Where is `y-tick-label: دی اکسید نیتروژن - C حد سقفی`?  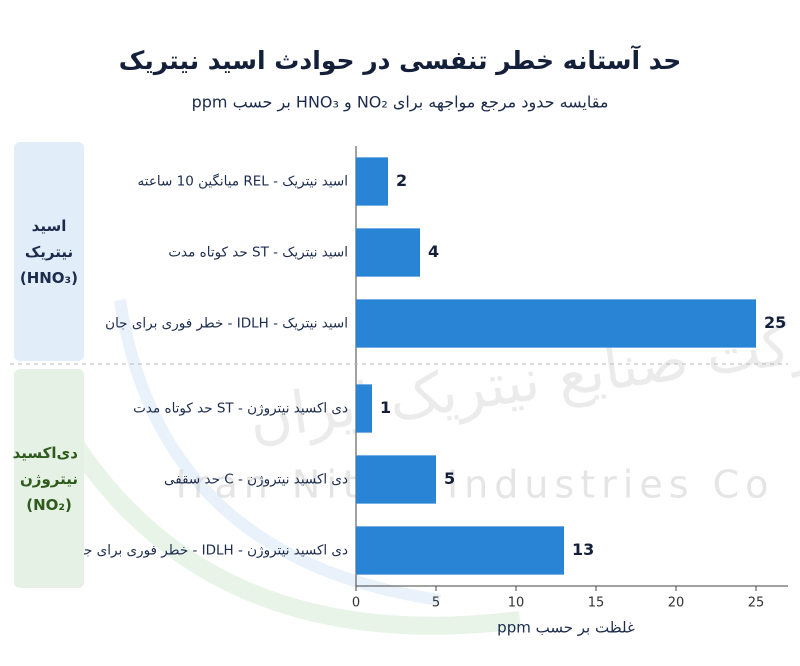 y-tick-label: دی اکسید نیتروژن - C حد سقفی is located at coordinates (256, 480).